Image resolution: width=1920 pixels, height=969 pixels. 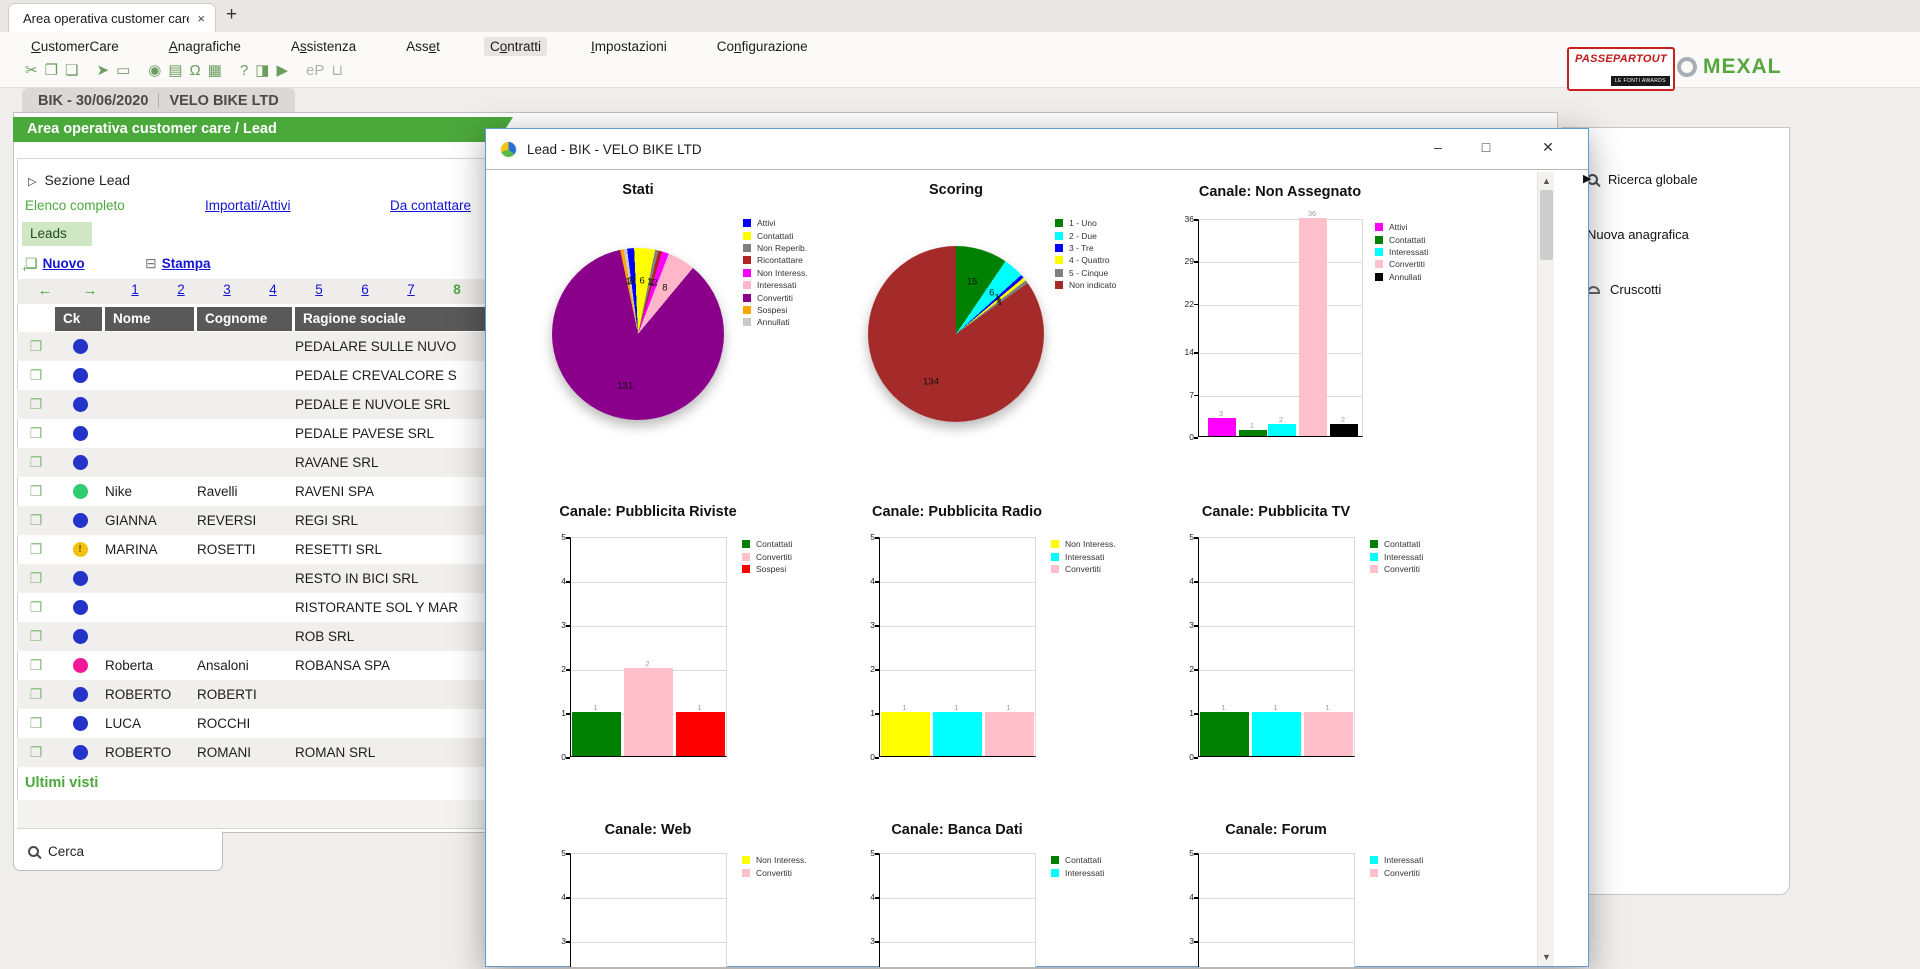 What do you see at coordinates (515, 46) in the screenshot?
I see `menu-item-contratti: Contratti` at bounding box center [515, 46].